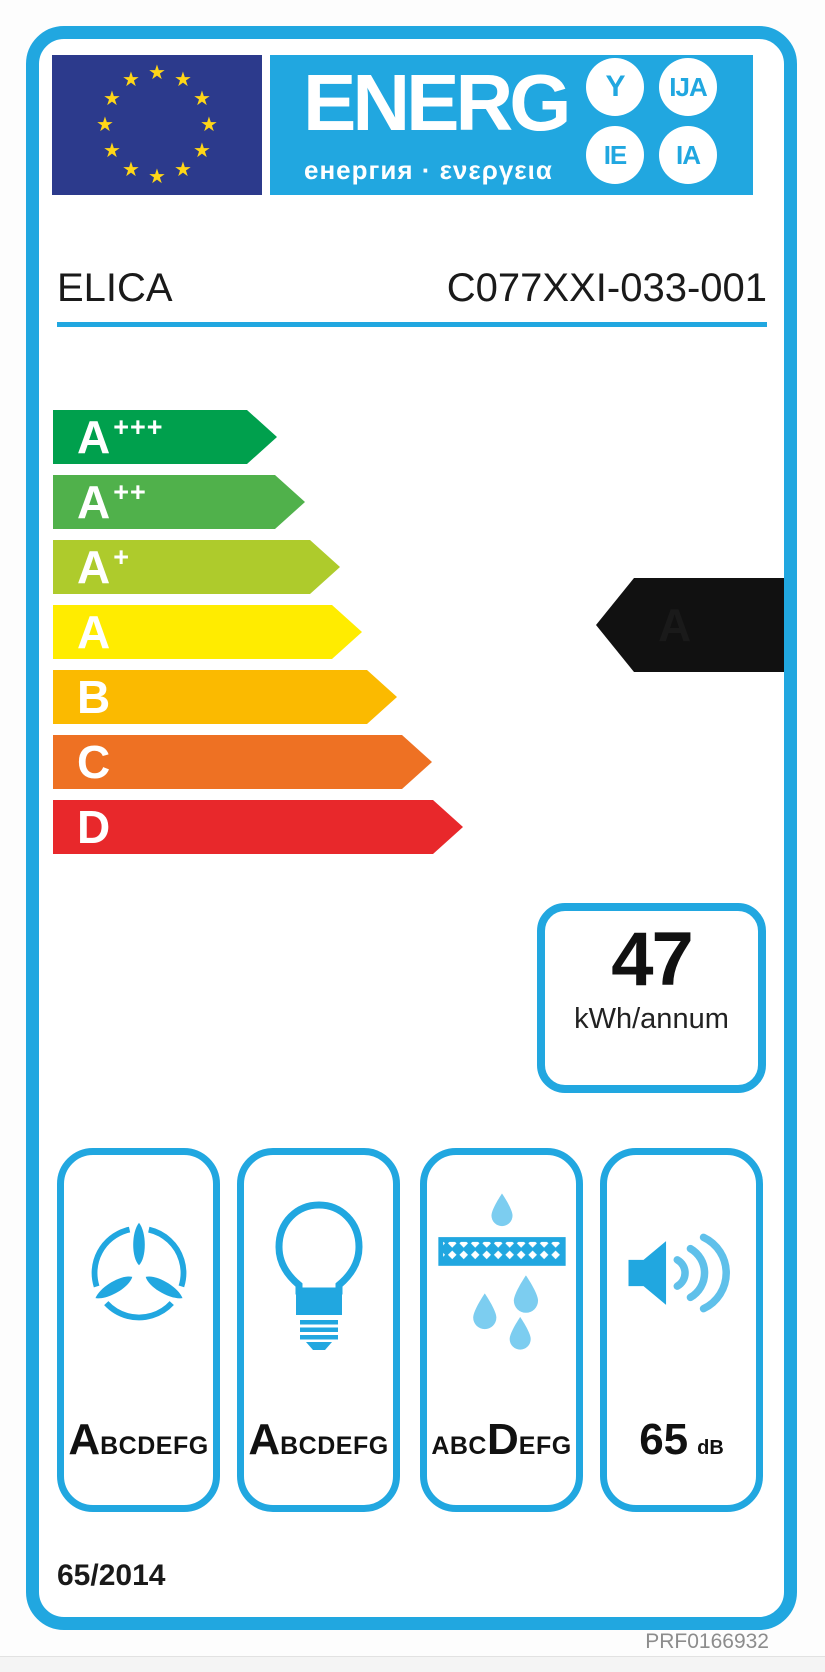  I want to click on badge-ia: IA, so click(688, 155).